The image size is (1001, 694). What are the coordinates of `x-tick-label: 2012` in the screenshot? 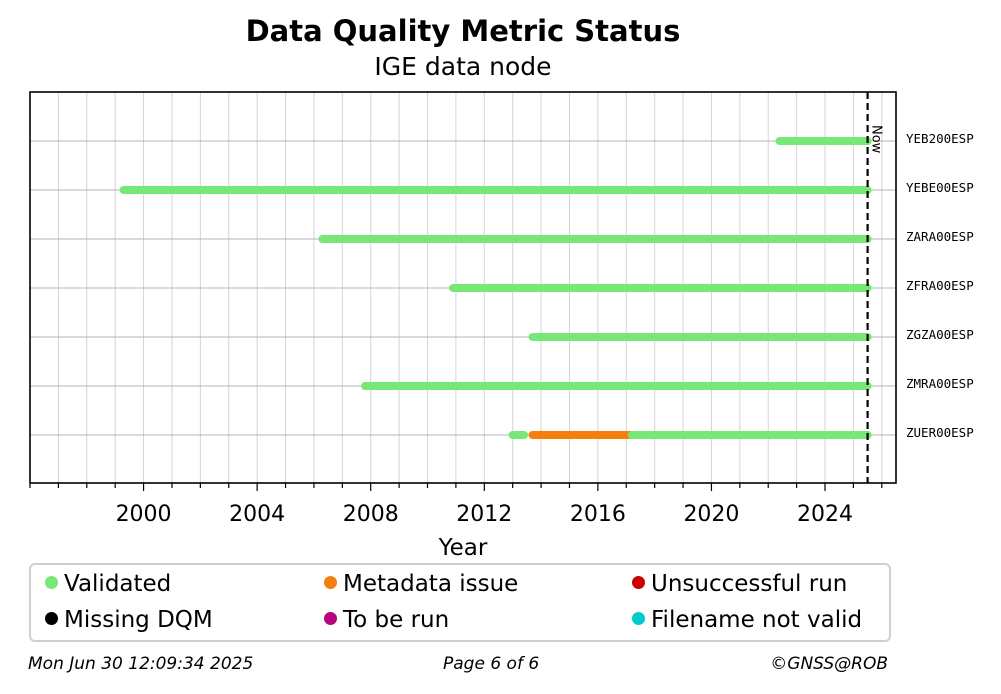 It's located at (484, 514).